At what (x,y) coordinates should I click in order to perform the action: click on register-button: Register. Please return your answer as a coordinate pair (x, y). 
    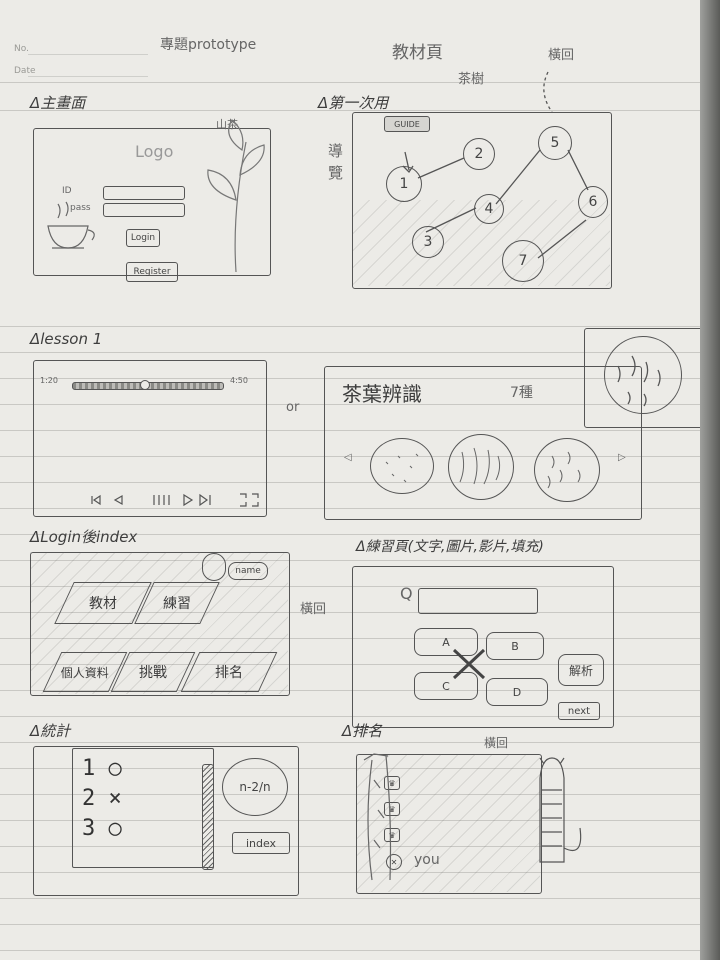
    Looking at the image, I should click on (152, 272).